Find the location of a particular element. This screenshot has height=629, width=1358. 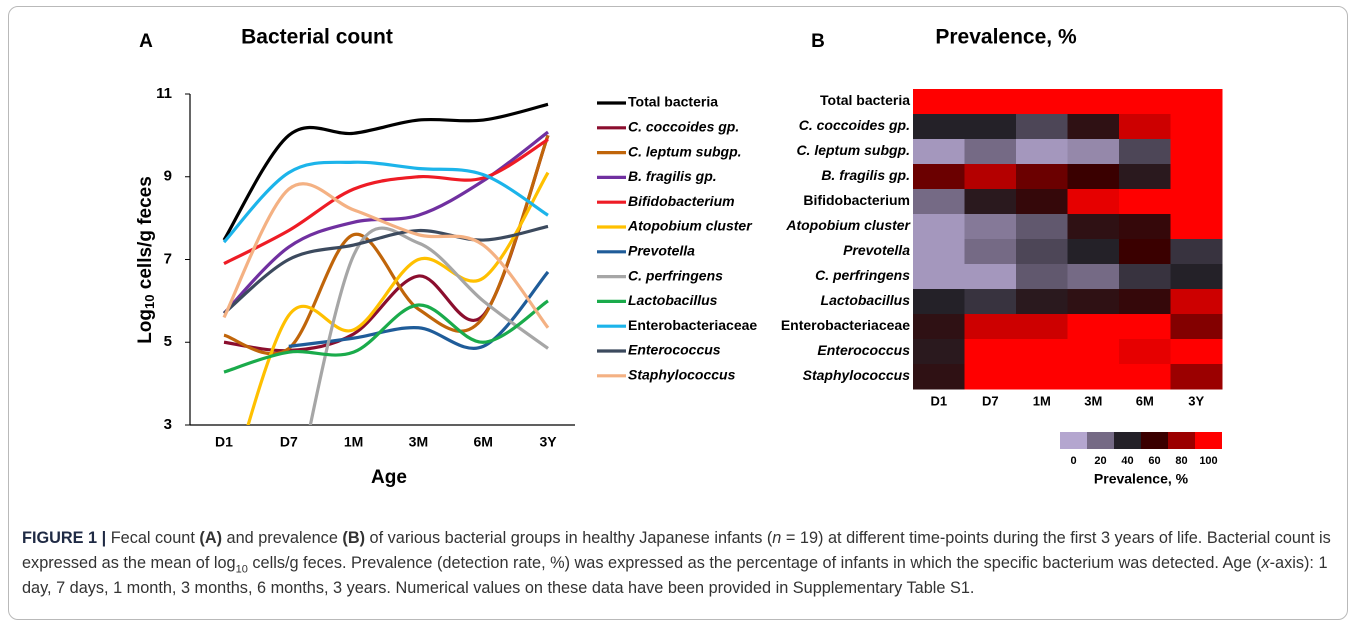

caption-segment: x is located at coordinates (1265, 563).